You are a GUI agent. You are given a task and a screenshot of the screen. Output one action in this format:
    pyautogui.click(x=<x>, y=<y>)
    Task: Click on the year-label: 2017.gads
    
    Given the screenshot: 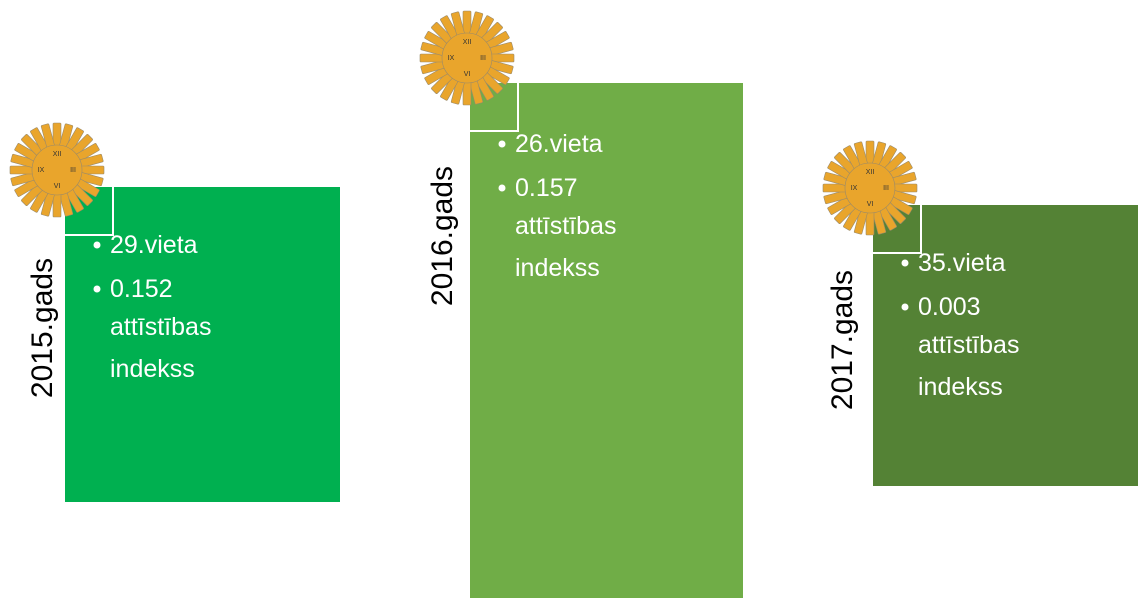 What is the action you would take?
    pyautogui.click(x=842, y=340)
    